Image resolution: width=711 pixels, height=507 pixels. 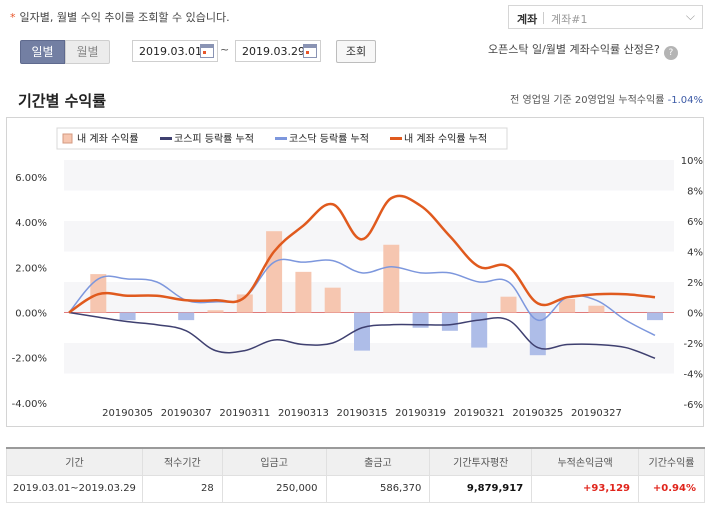 What do you see at coordinates (671, 461) in the screenshot?
I see `header-cell: 기간수익률` at bounding box center [671, 461].